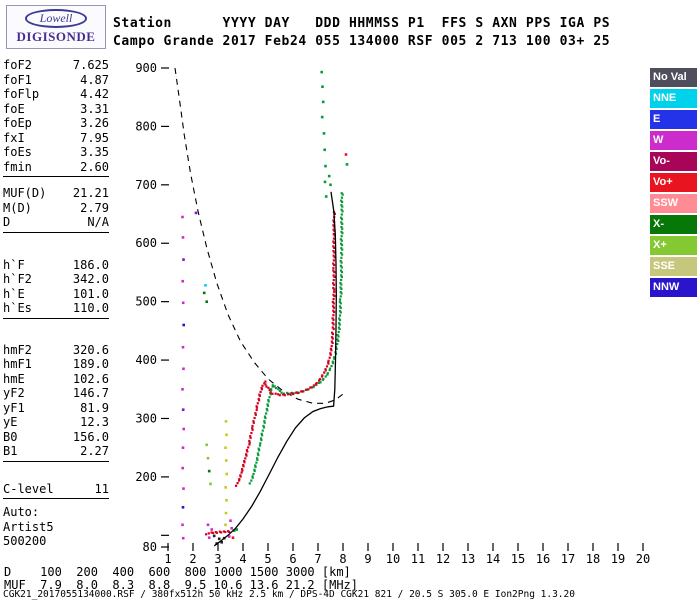 The image size is (700, 600). I want to click on param-row-d: D N/A, so click(56, 222).